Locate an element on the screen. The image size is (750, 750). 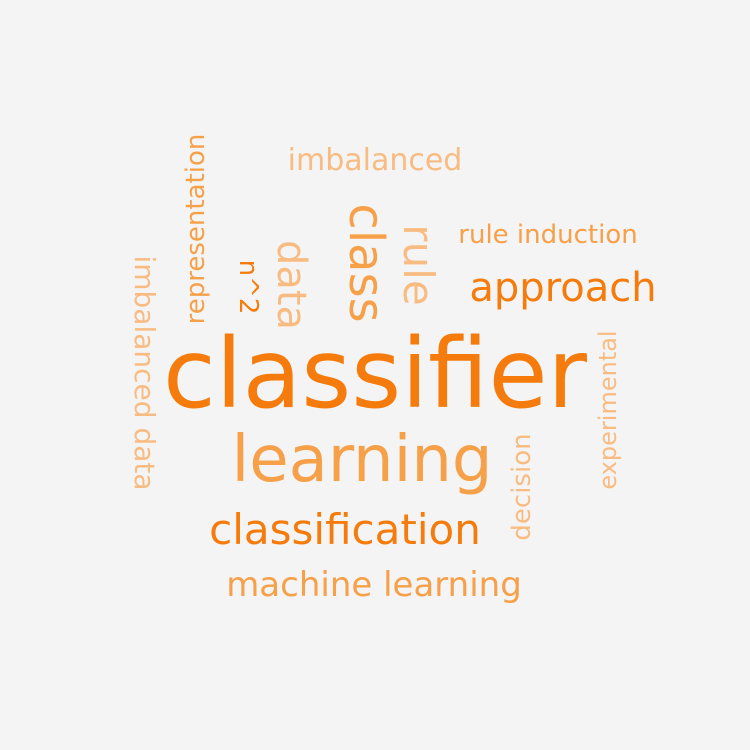
word-imbalanced-data: imbalanced data is located at coordinates (144, 373).